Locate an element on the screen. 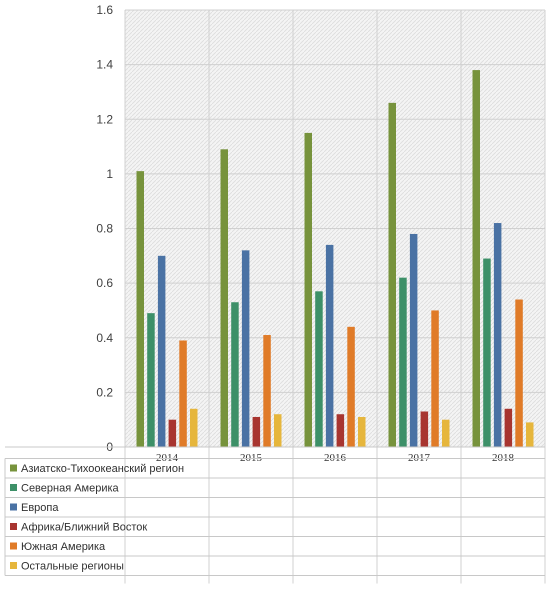 The height and width of the screenshot is (594, 550). y-tick-label: 1 is located at coordinates (109, 174).